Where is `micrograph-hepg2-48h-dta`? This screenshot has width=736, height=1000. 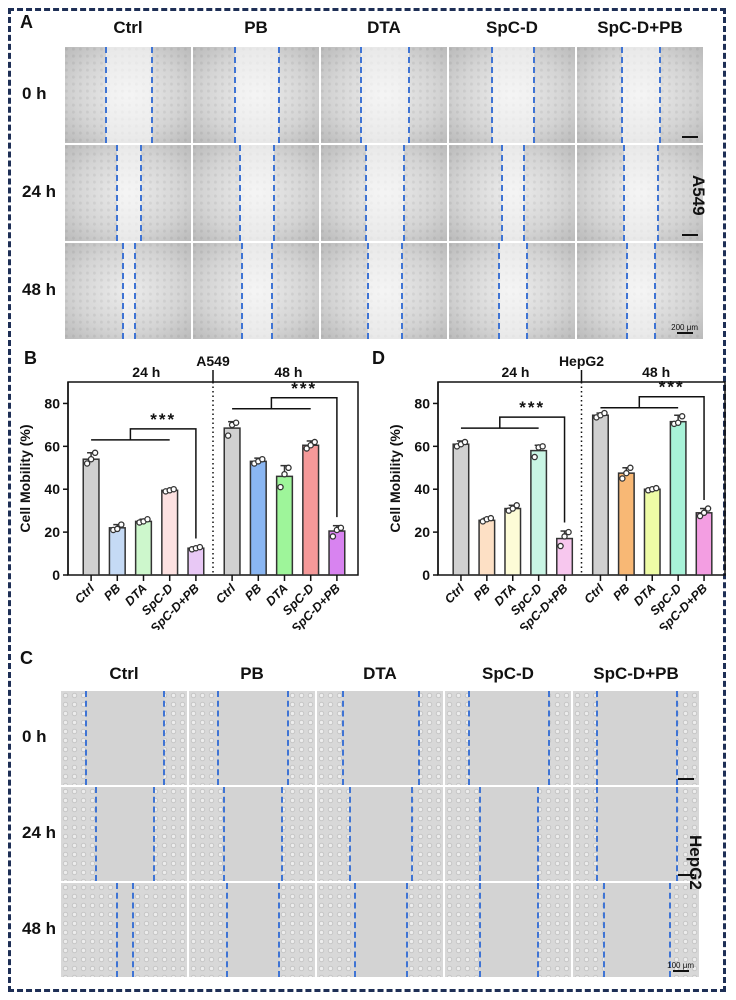
micrograph-hepg2-48h-dta is located at coordinates (380, 930).